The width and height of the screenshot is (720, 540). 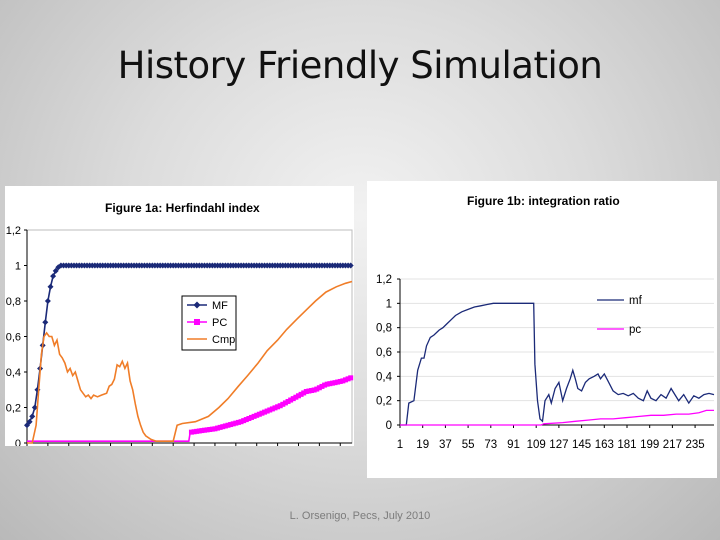 I want to click on slide-footer: L. Orsenigo, Pecs, July 2010, so click(x=360, y=516).